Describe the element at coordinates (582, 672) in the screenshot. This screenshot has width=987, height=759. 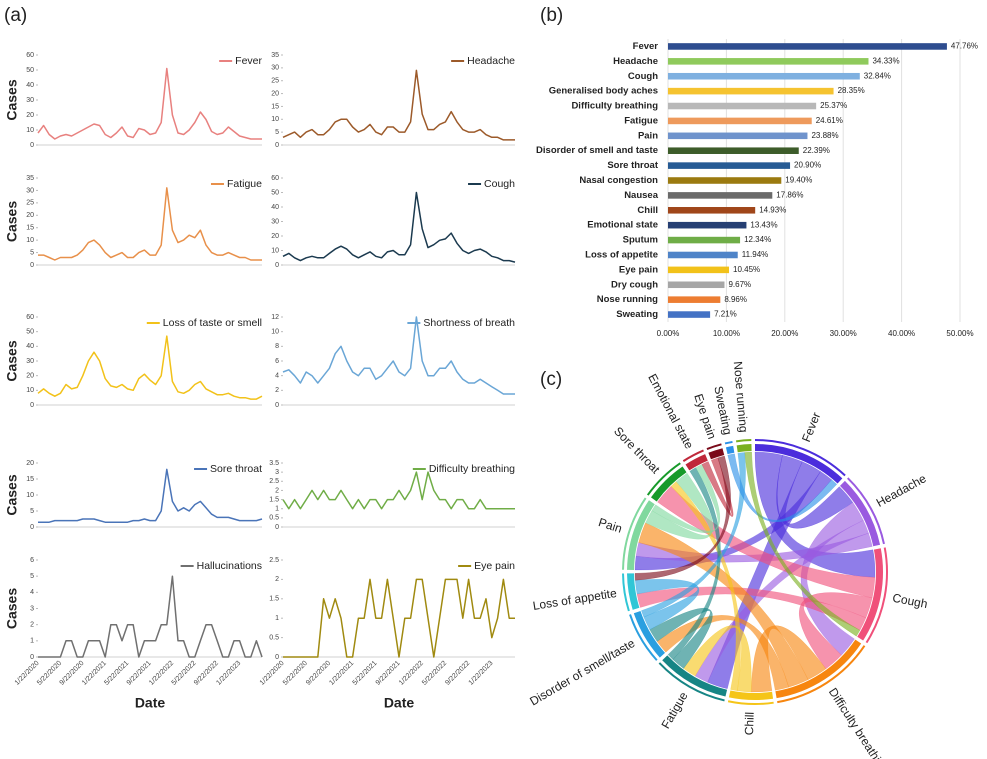
I see `node-label: Disorder of smell/taste` at that location.